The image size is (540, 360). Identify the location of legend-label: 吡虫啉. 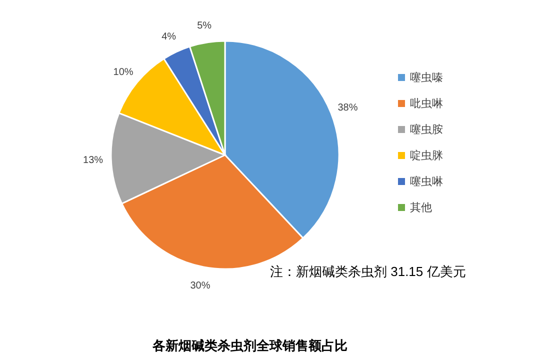
(426, 103).